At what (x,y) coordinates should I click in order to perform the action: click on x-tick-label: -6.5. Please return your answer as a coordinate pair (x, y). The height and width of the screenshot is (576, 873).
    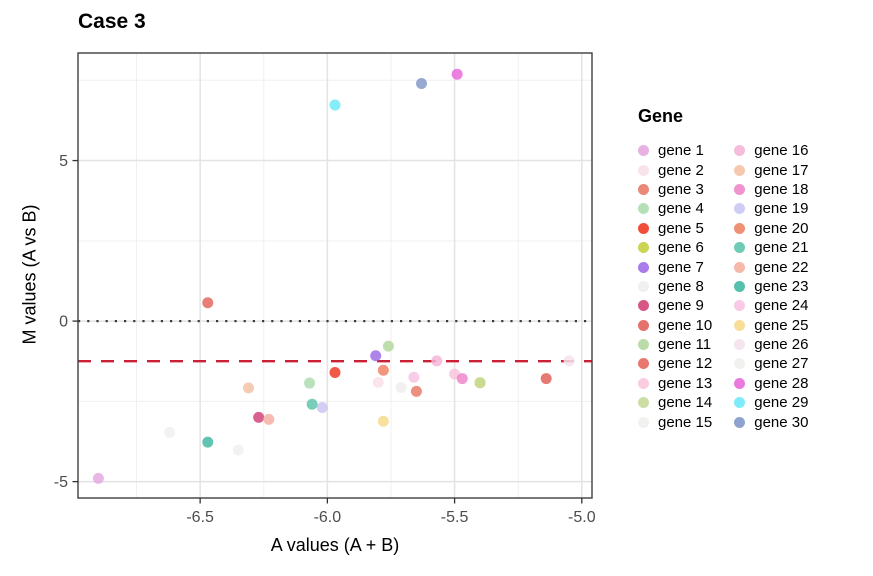
    Looking at the image, I should click on (200, 517).